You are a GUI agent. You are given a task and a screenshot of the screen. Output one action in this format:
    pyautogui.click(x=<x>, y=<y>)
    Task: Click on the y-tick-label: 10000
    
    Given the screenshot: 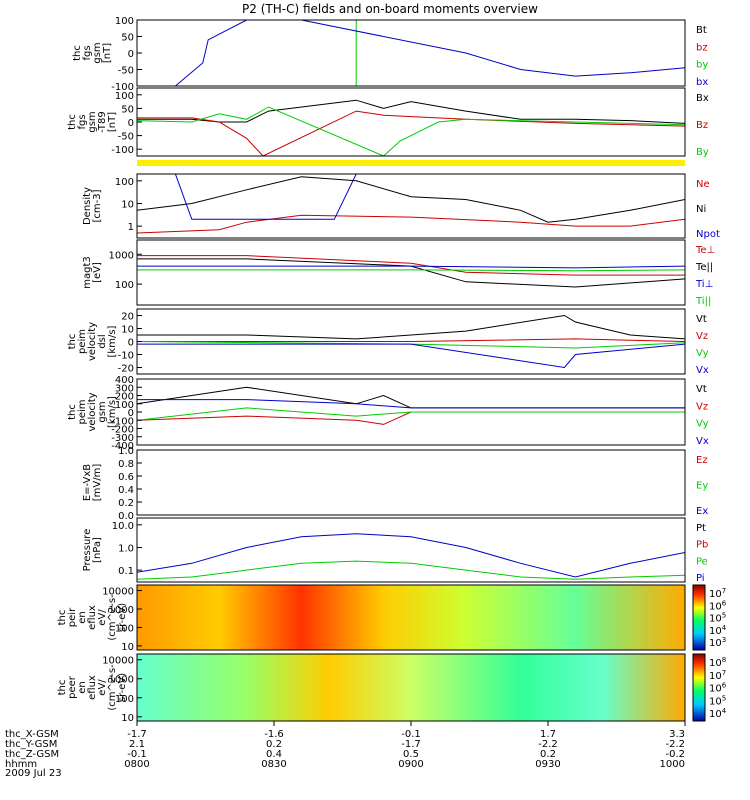 What is the action you would take?
    pyautogui.click(x=118, y=661)
    